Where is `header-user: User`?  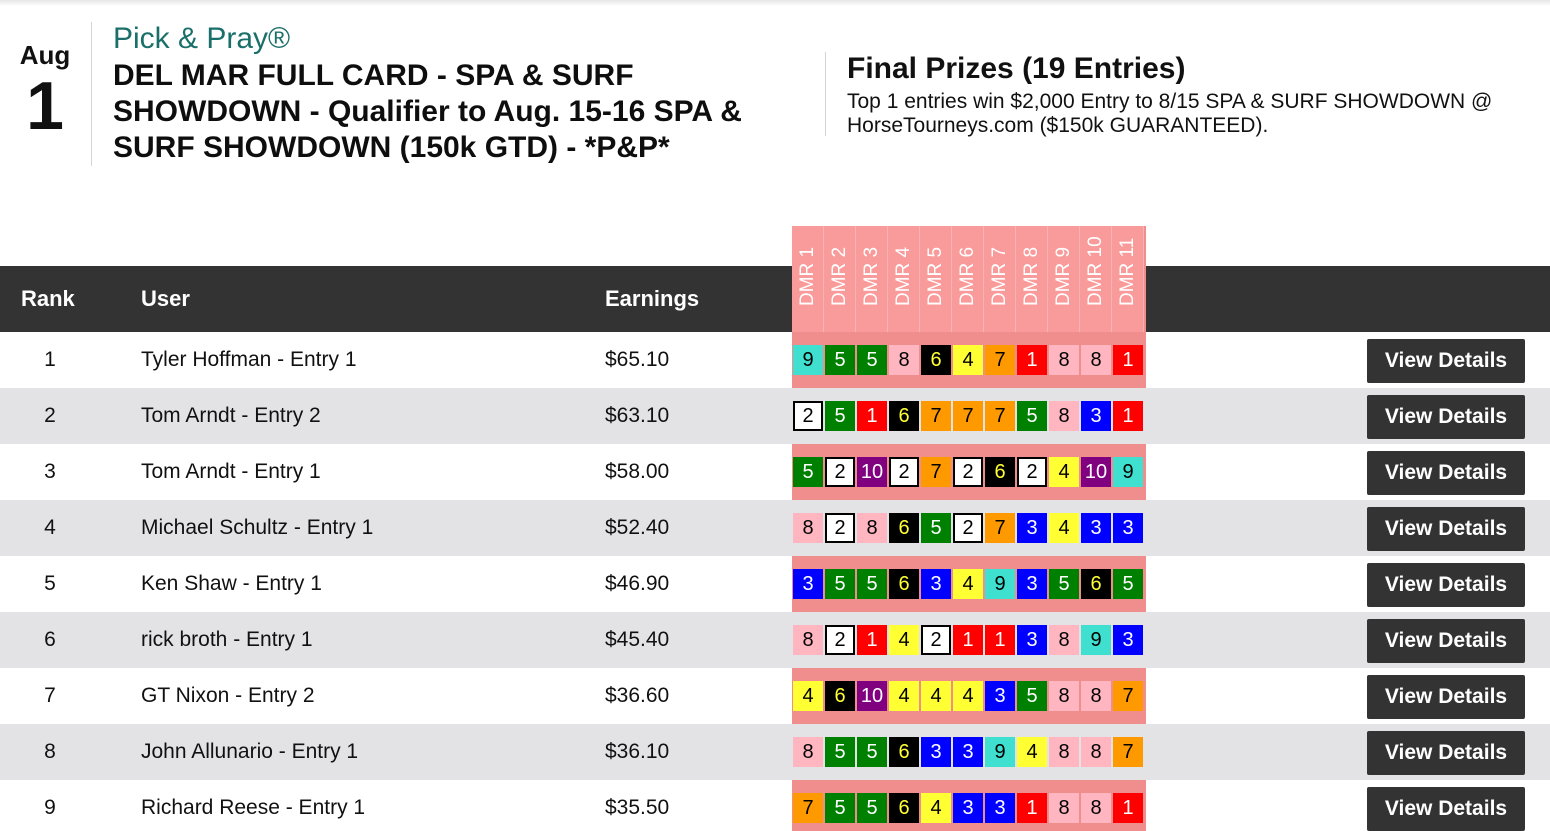 header-user: User is located at coordinates (165, 298).